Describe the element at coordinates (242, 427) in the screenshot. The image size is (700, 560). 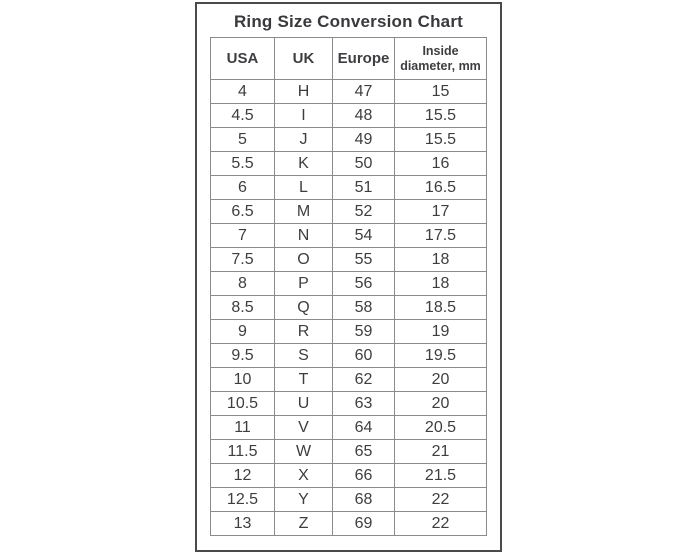
I see `table-cell: 11` at that location.